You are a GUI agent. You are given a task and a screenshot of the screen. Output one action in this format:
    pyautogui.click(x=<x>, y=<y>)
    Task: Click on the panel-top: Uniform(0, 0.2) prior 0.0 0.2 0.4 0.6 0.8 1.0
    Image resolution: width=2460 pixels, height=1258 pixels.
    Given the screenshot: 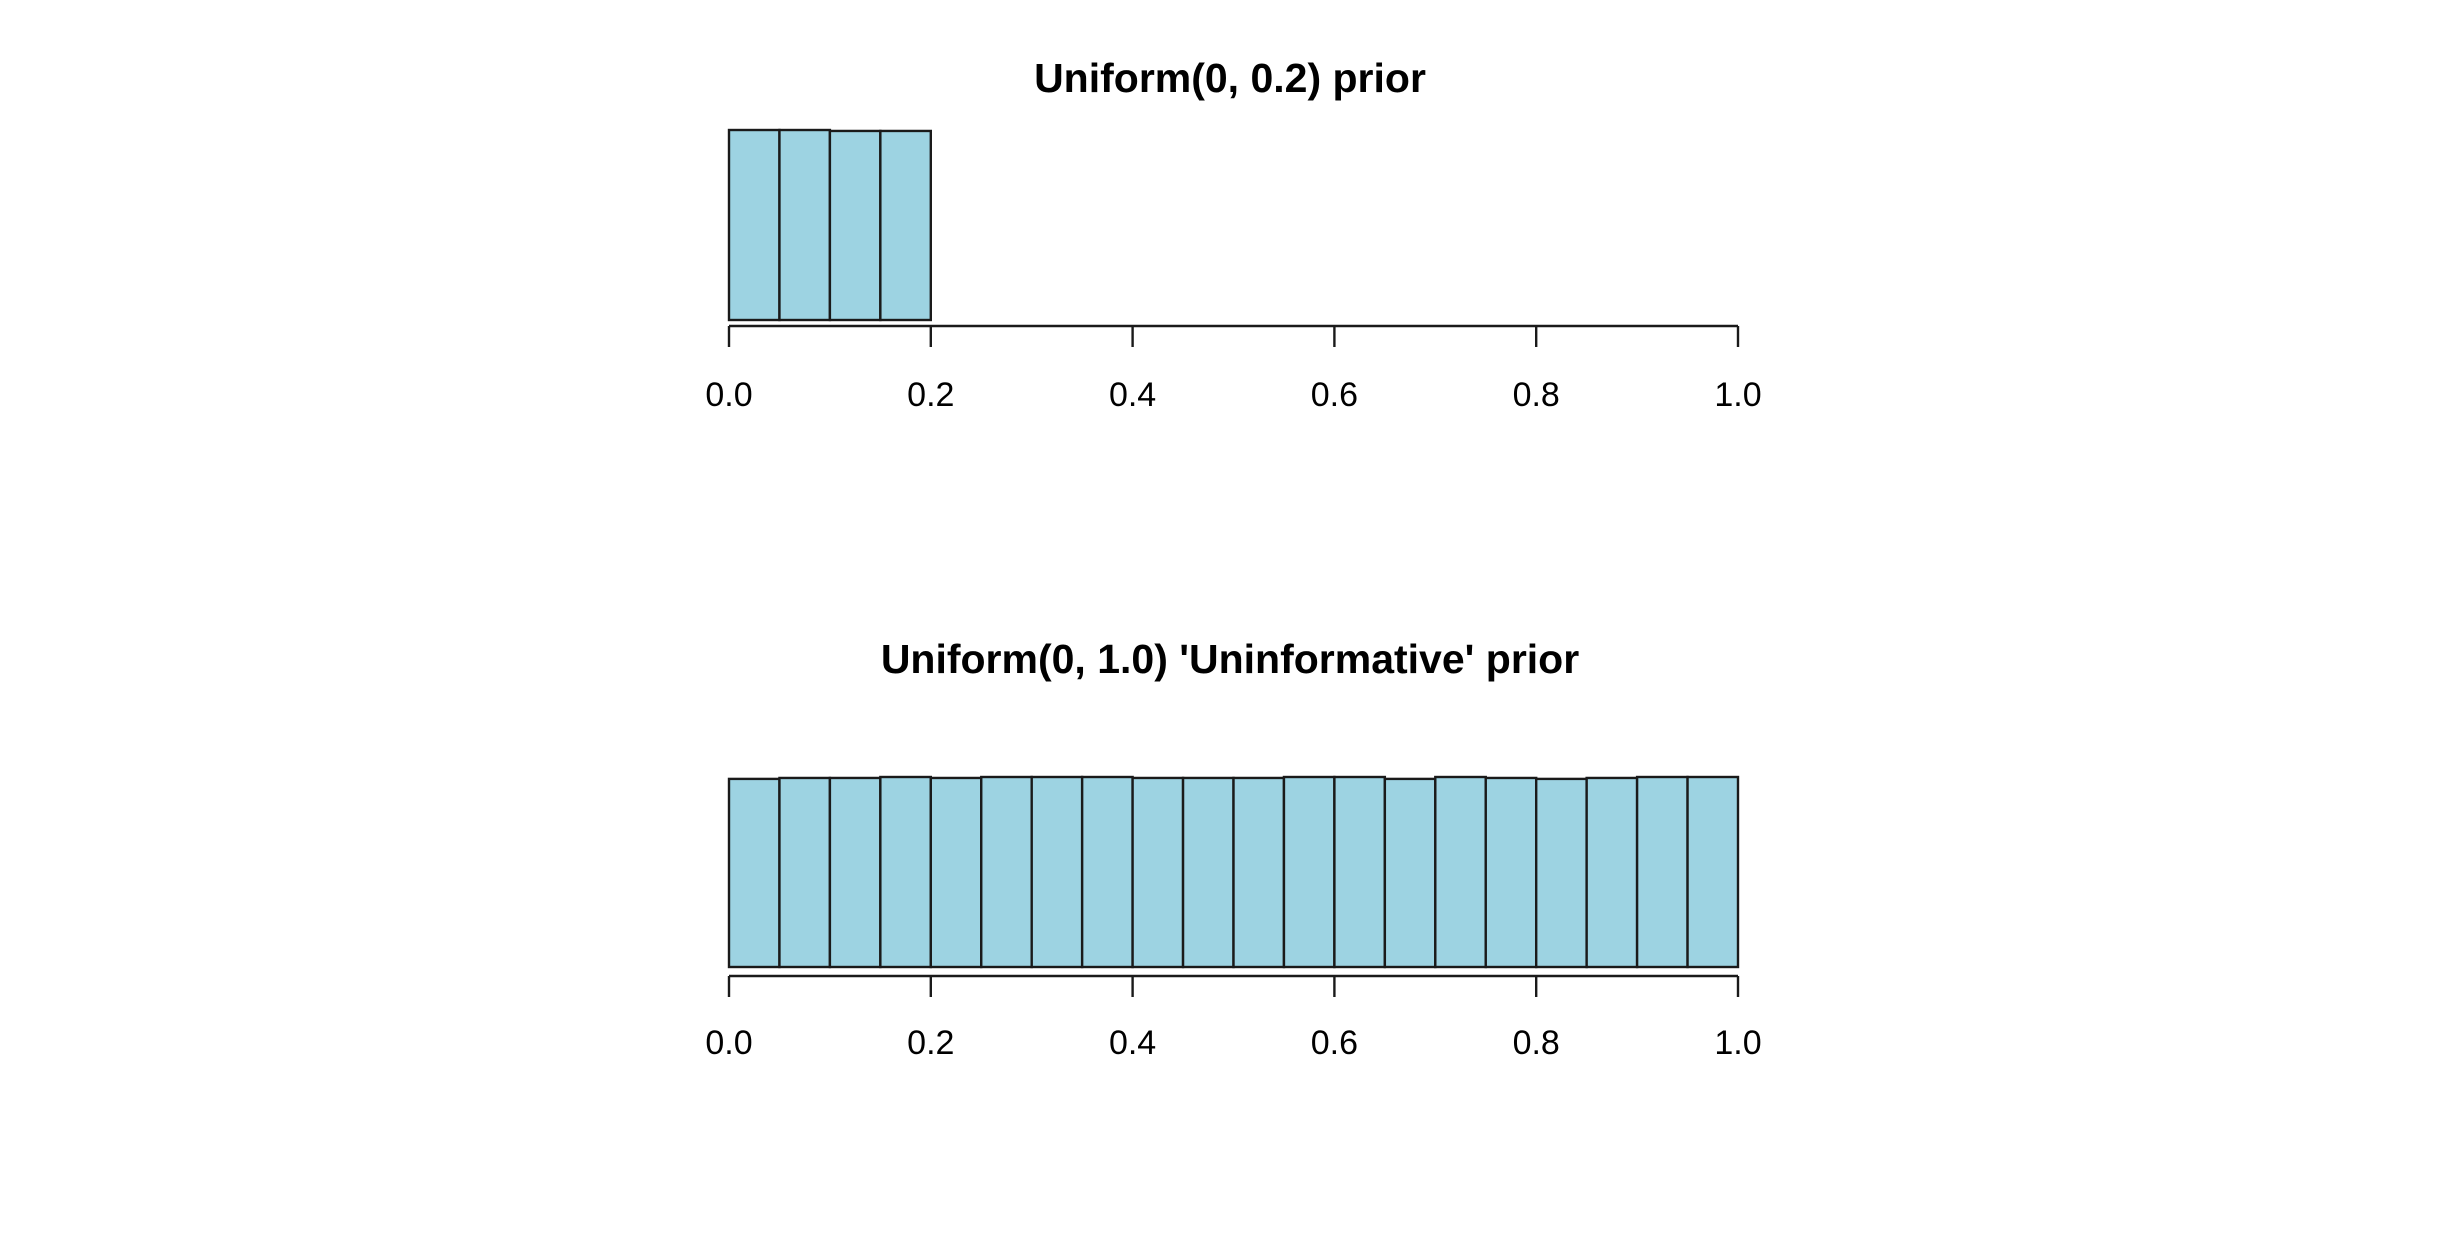 What is the action you would take?
    pyautogui.click(x=1233, y=234)
    